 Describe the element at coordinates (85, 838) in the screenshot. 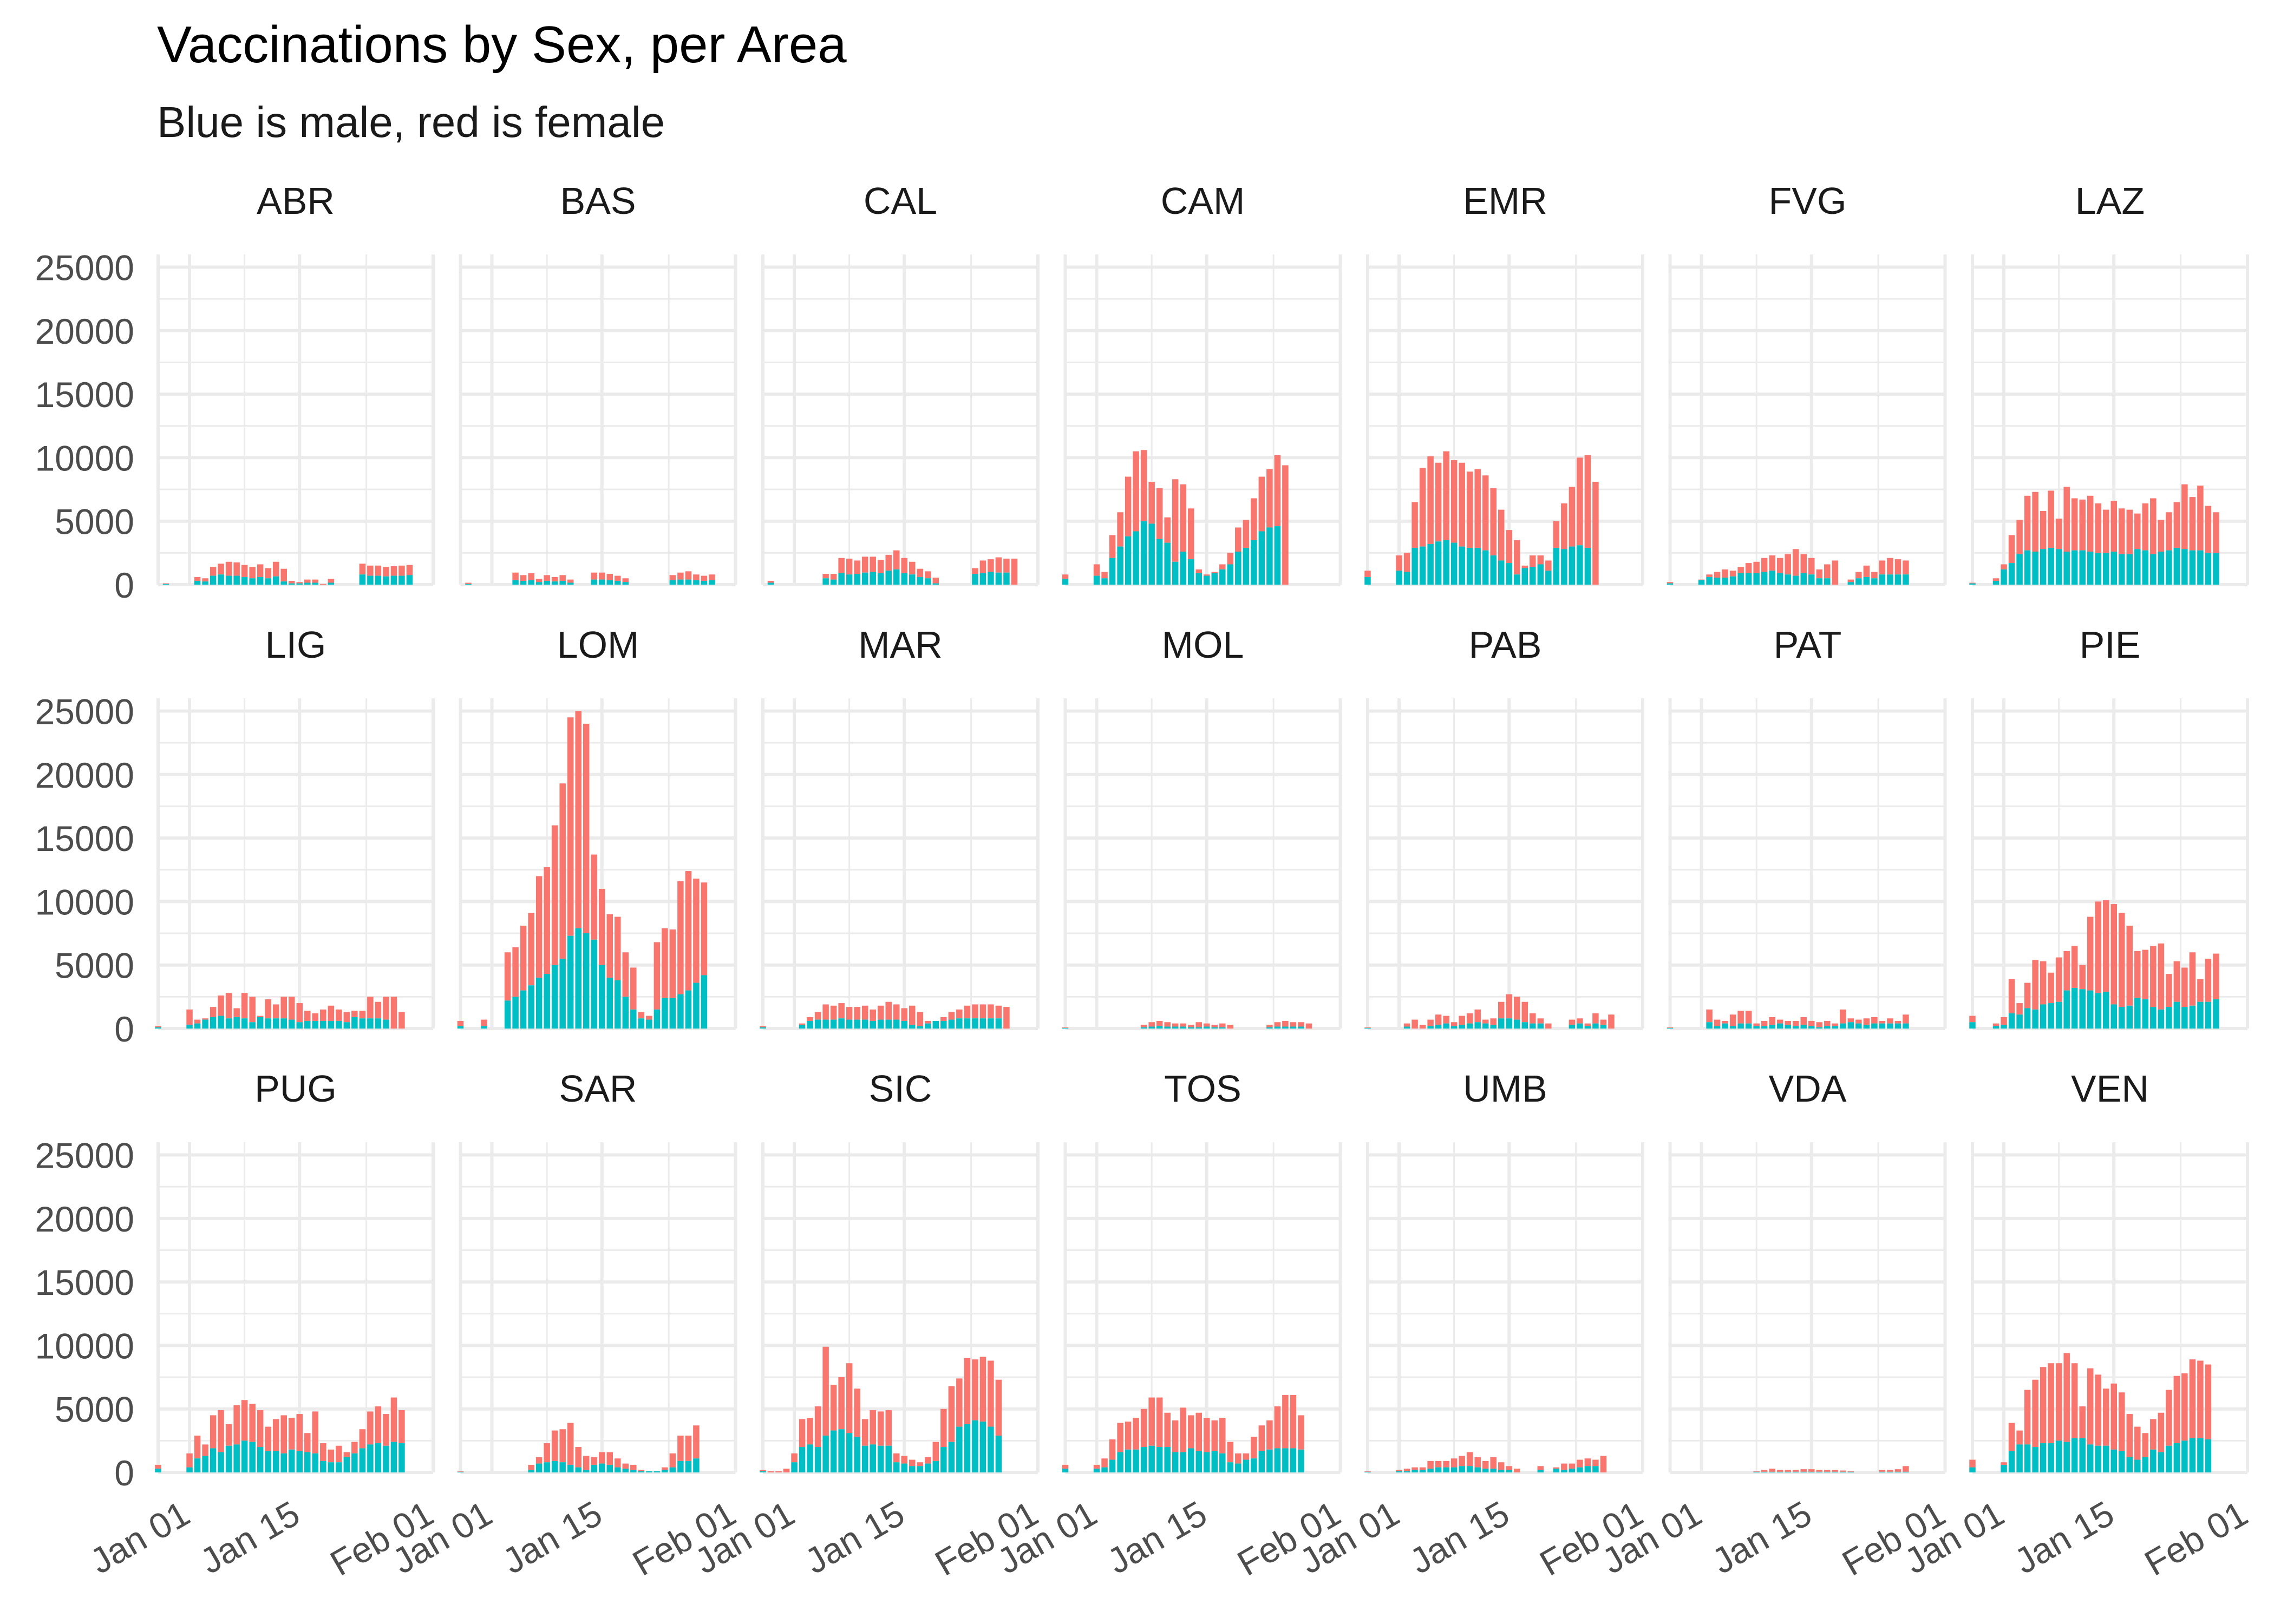

I see `y-tick-label: 15000` at that location.